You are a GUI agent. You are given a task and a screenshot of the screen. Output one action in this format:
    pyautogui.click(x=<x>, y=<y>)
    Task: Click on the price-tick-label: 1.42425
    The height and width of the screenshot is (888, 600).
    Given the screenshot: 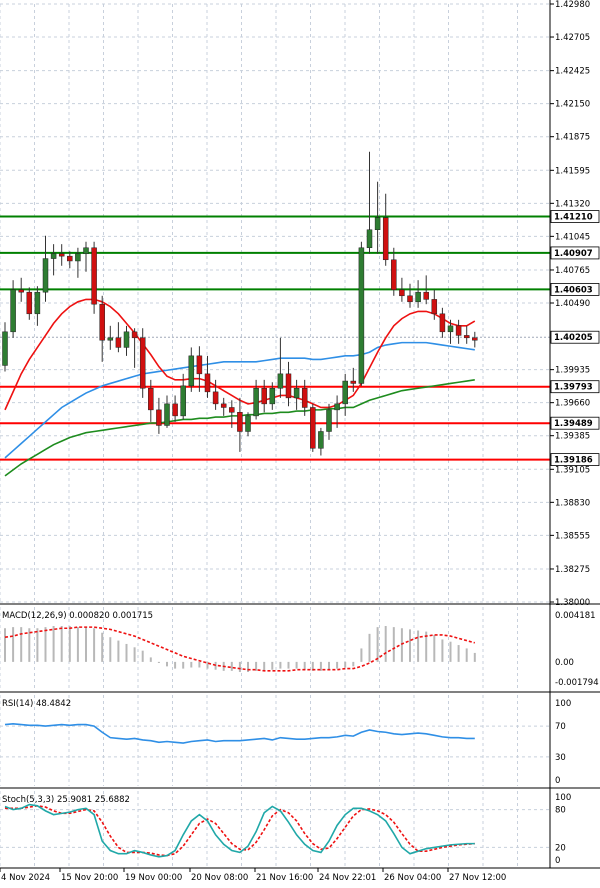 What is the action you would take?
    pyautogui.click(x=572, y=72)
    